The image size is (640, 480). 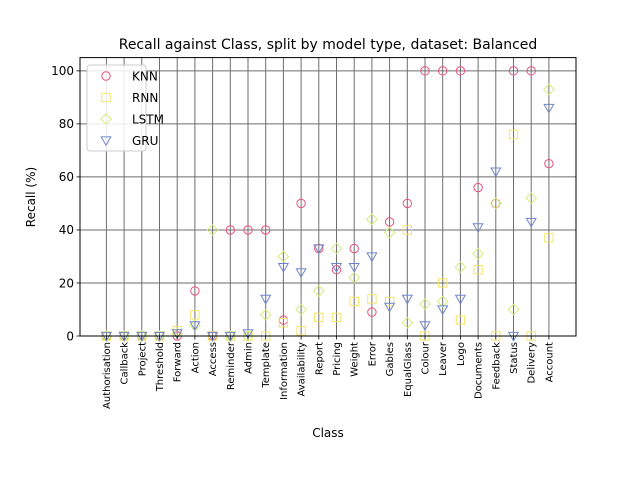 I want to click on x-tick-label: Logo, so click(x=461, y=354).